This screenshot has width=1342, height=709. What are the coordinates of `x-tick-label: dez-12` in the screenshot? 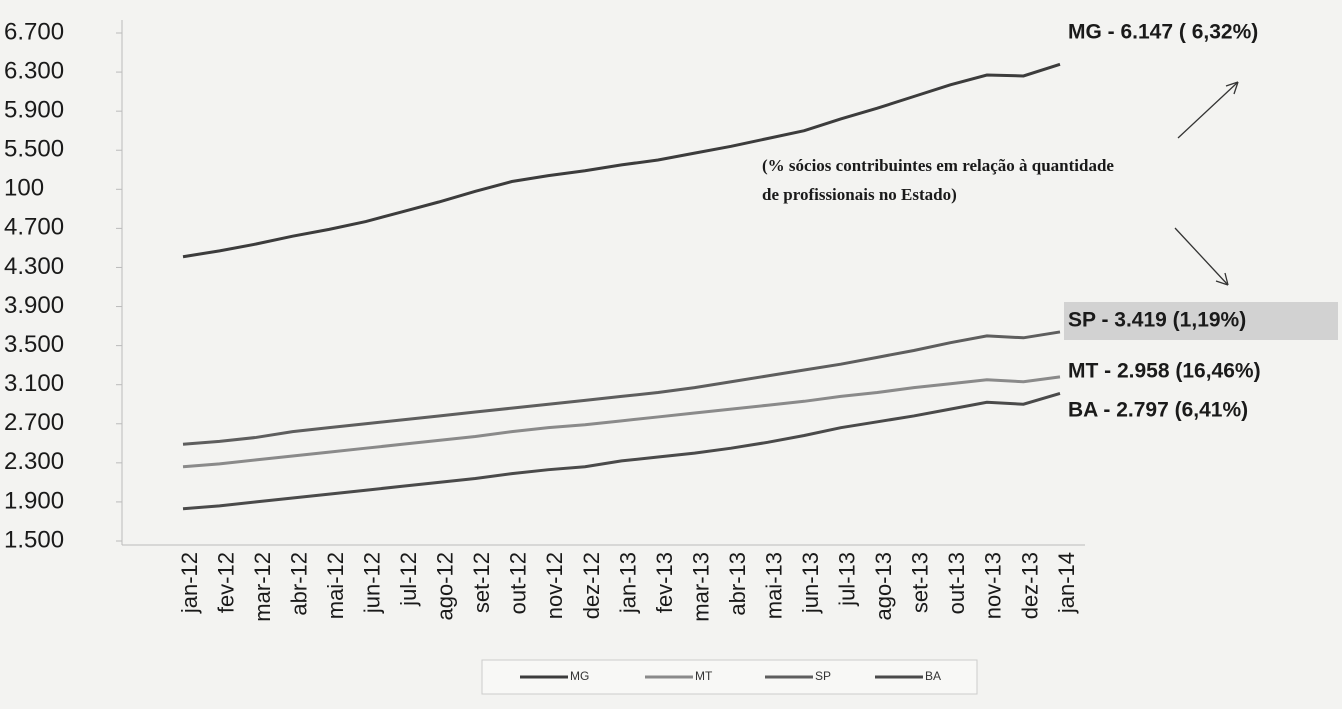 It's located at (591, 585).